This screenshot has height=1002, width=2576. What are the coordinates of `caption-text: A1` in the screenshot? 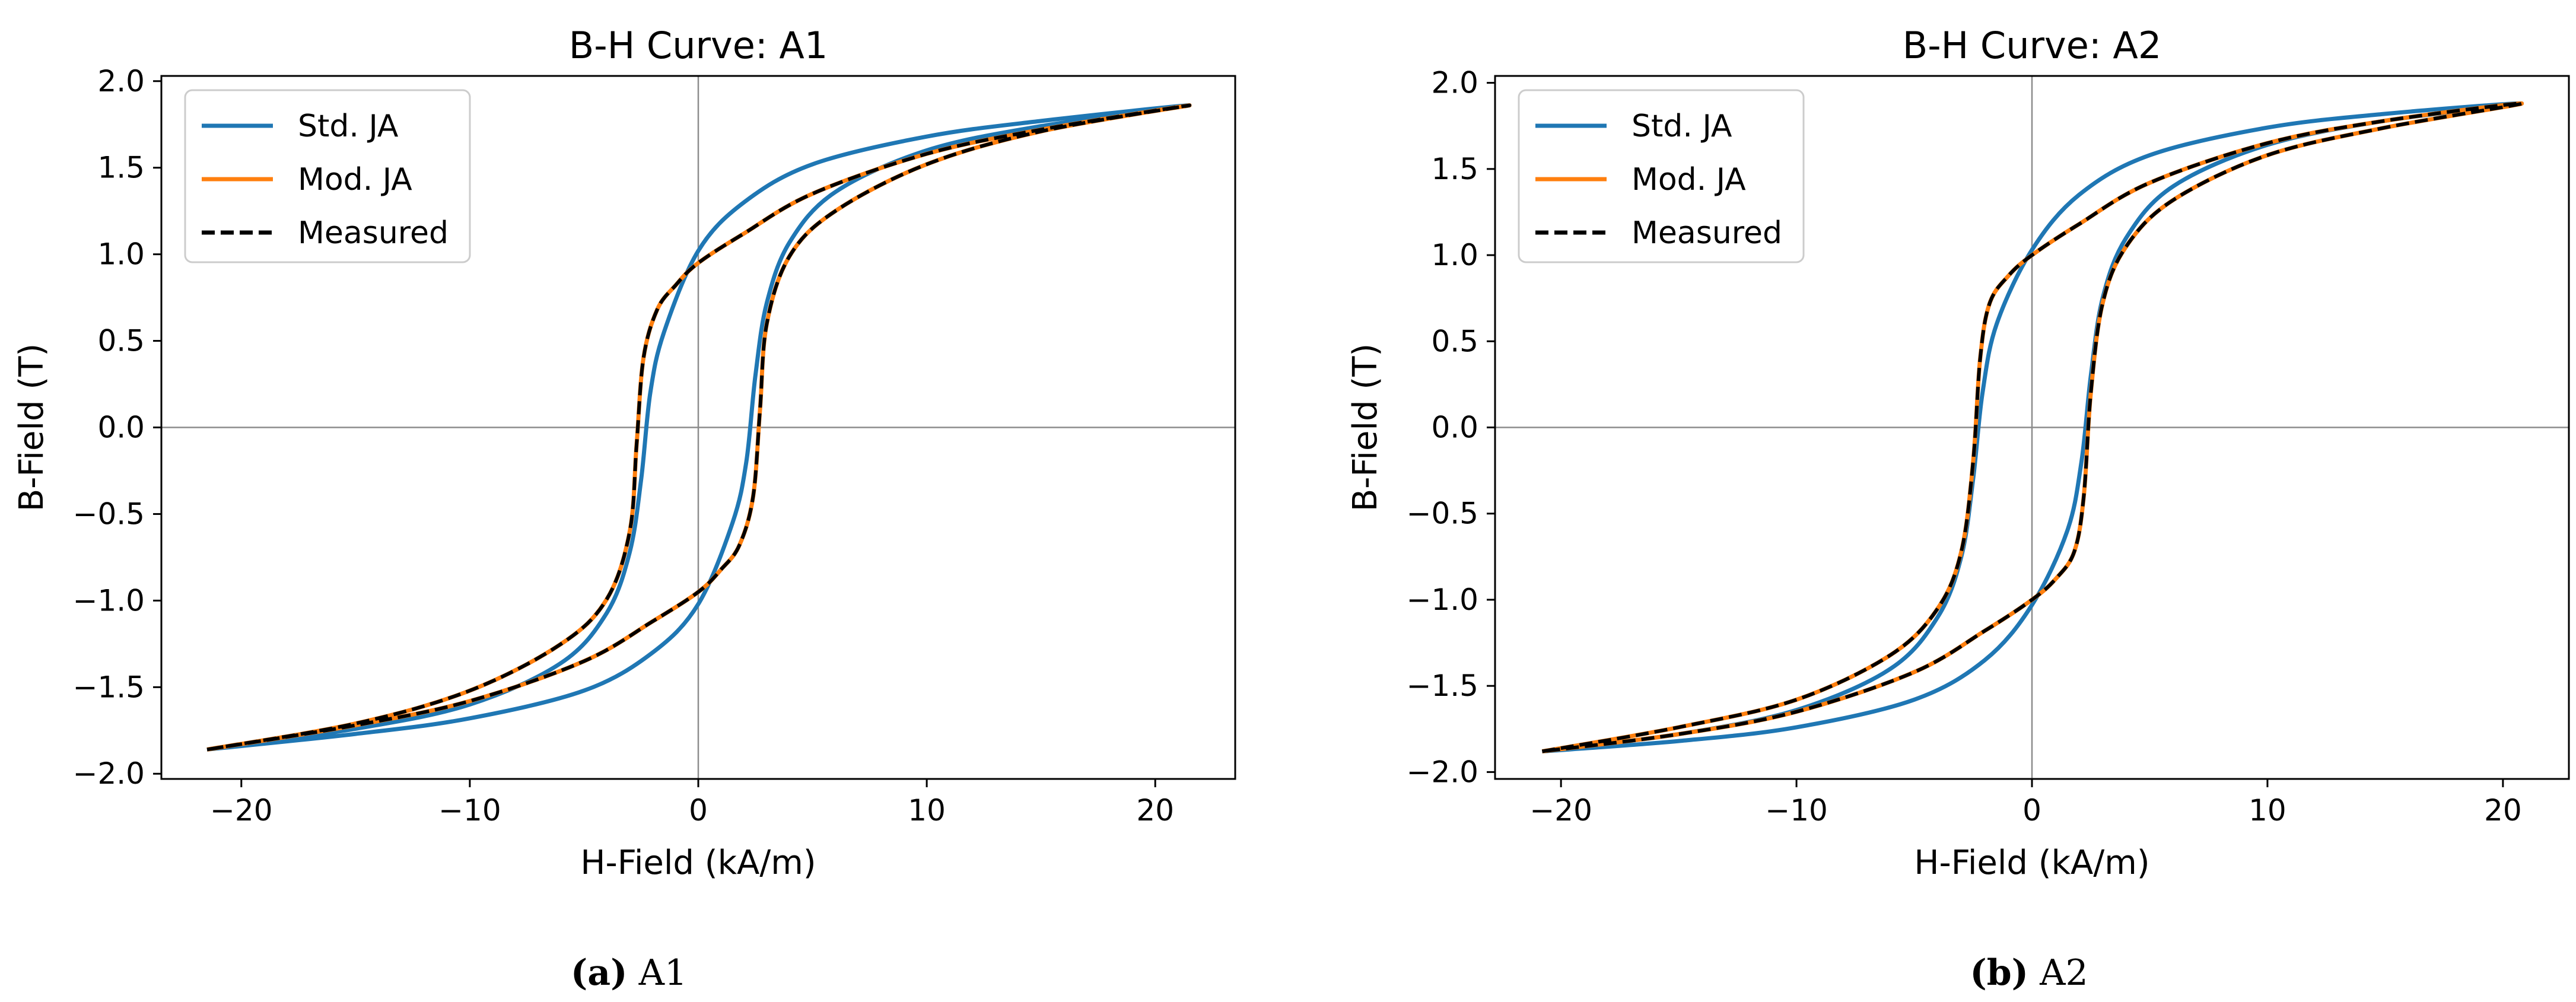 It's located at (663, 973).